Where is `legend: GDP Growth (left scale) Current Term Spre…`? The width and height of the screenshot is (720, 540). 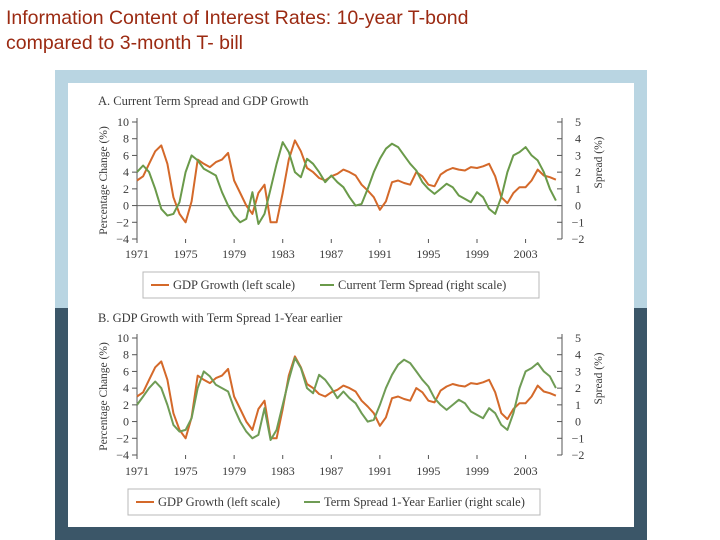
legend: GDP Growth (left scale) Current Term Spre… is located at coordinates (341, 285).